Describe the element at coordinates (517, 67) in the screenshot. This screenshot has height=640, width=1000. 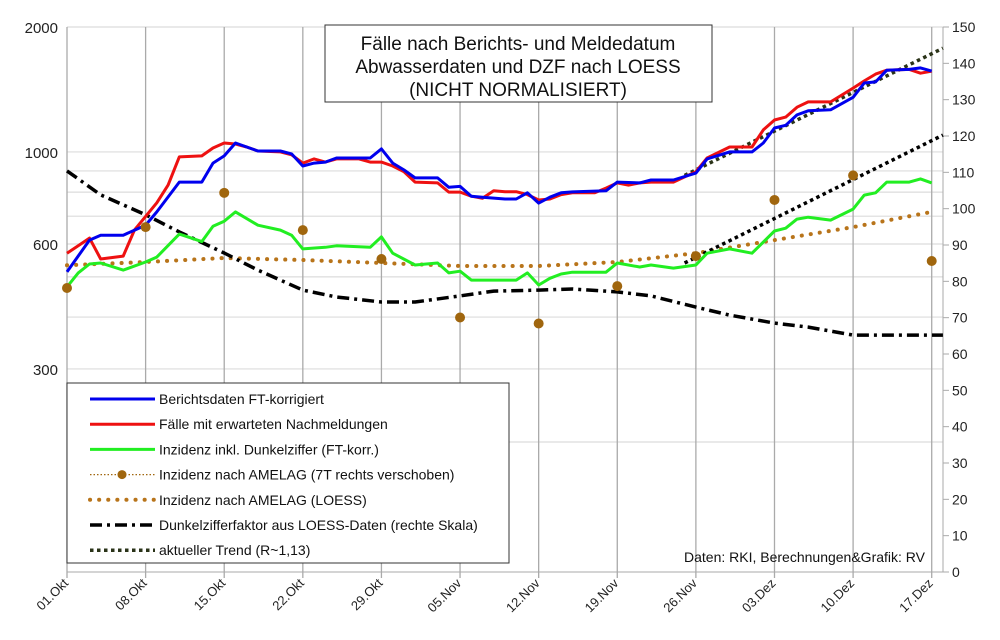
I see `title-line-2: Abwasserdaten und DZF nach LOESS` at that location.